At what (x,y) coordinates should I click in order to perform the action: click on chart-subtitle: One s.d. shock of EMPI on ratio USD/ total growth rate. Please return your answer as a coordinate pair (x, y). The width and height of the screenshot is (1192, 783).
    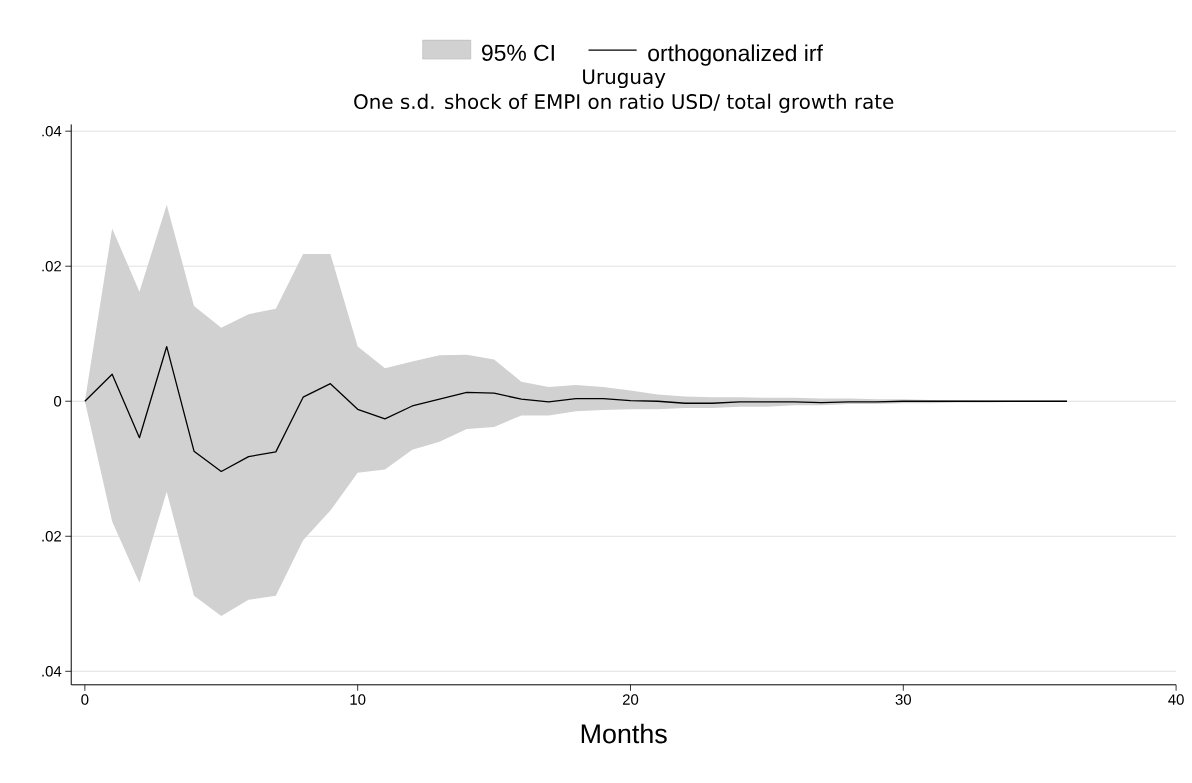
    Looking at the image, I should click on (624, 103).